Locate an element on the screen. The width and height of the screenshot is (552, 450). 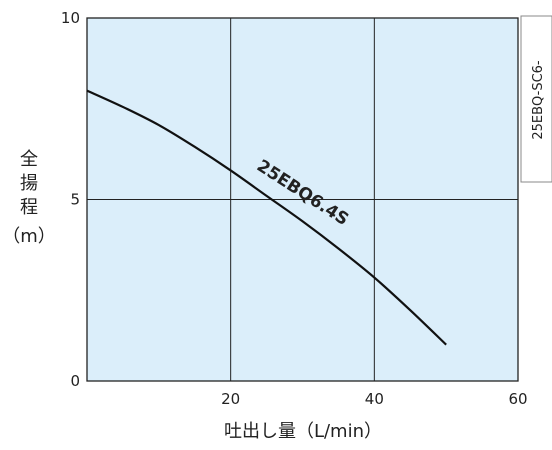
x-axis-title: 吐出し量（L/min） is located at coordinates (303, 431).